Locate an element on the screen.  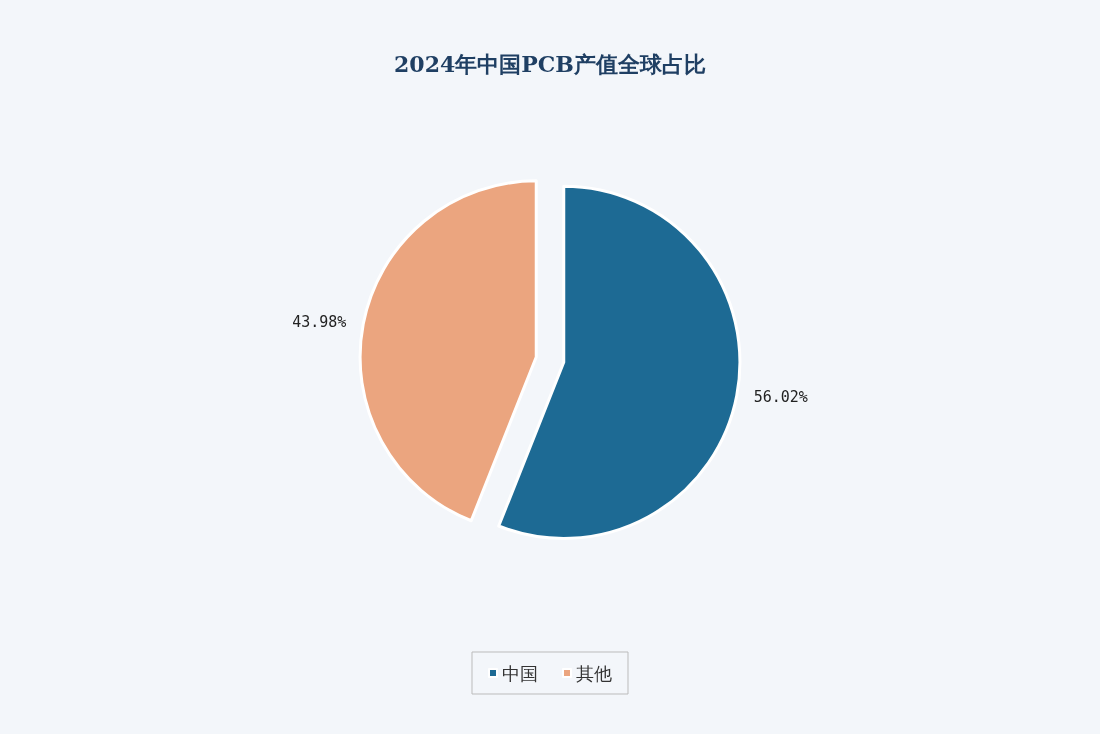
data-label: 43.98% is located at coordinates (319, 322).